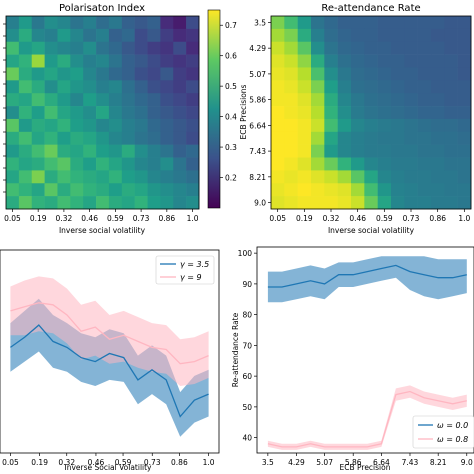 The height and width of the screenshot is (474, 474). I want to click on x-tick-label: 4.29, so click(296, 462).